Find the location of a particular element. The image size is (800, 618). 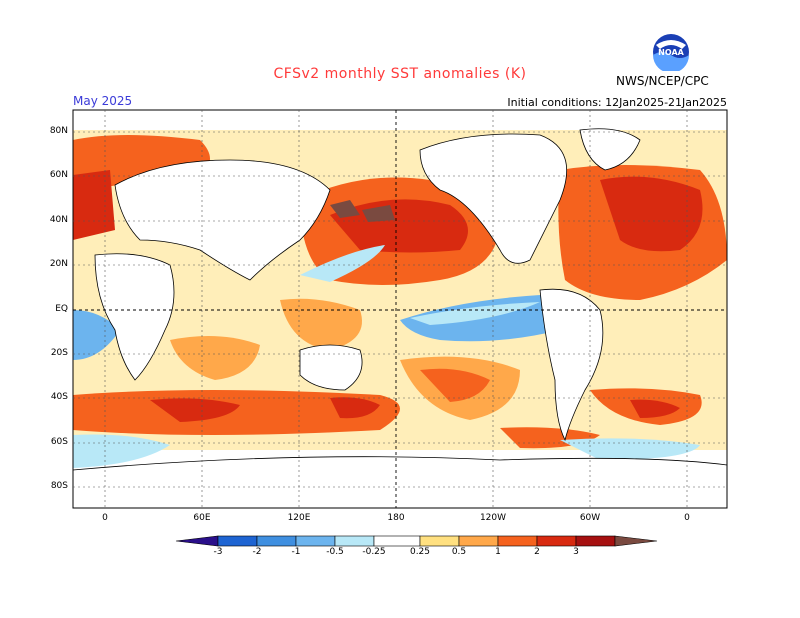

lat-label: 80N is located at coordinates (58, 131).